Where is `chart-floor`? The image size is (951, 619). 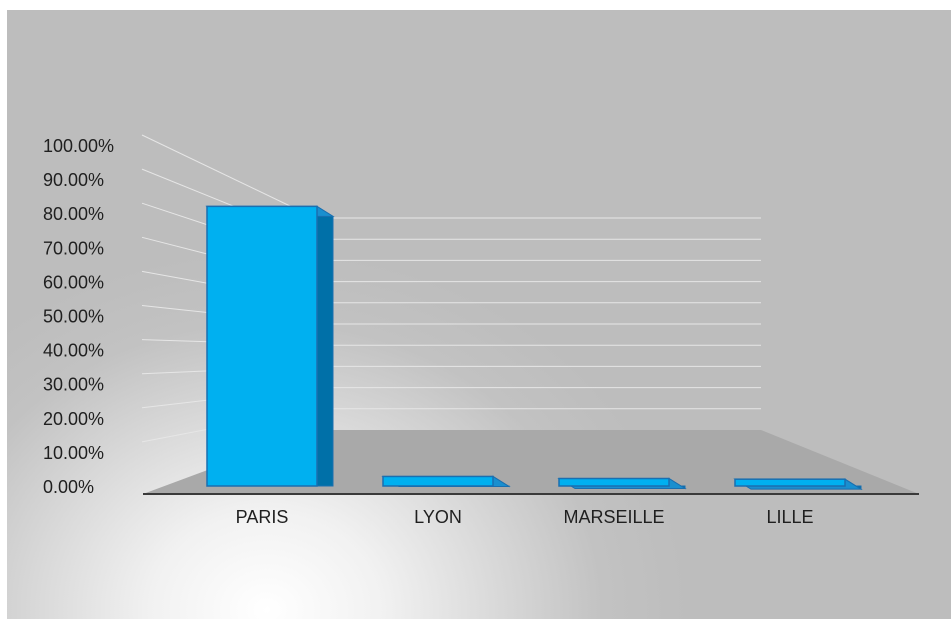
chart-floor is located at coordinates (531, 462).